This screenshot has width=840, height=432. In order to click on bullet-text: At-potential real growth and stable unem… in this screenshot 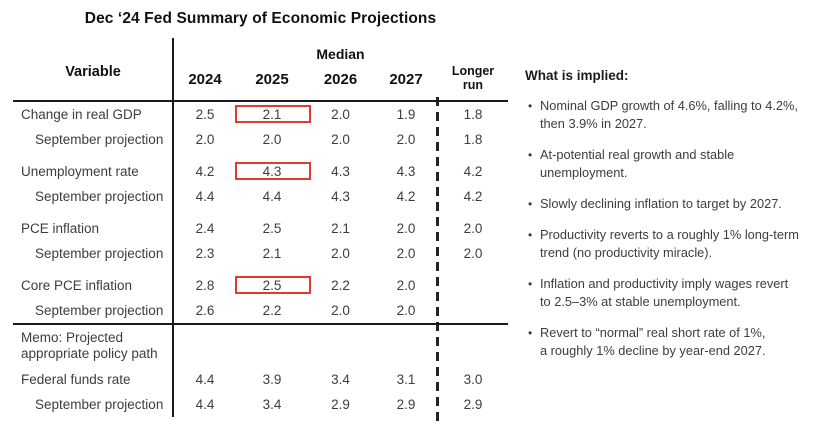, I will do `click(637, 163)`.